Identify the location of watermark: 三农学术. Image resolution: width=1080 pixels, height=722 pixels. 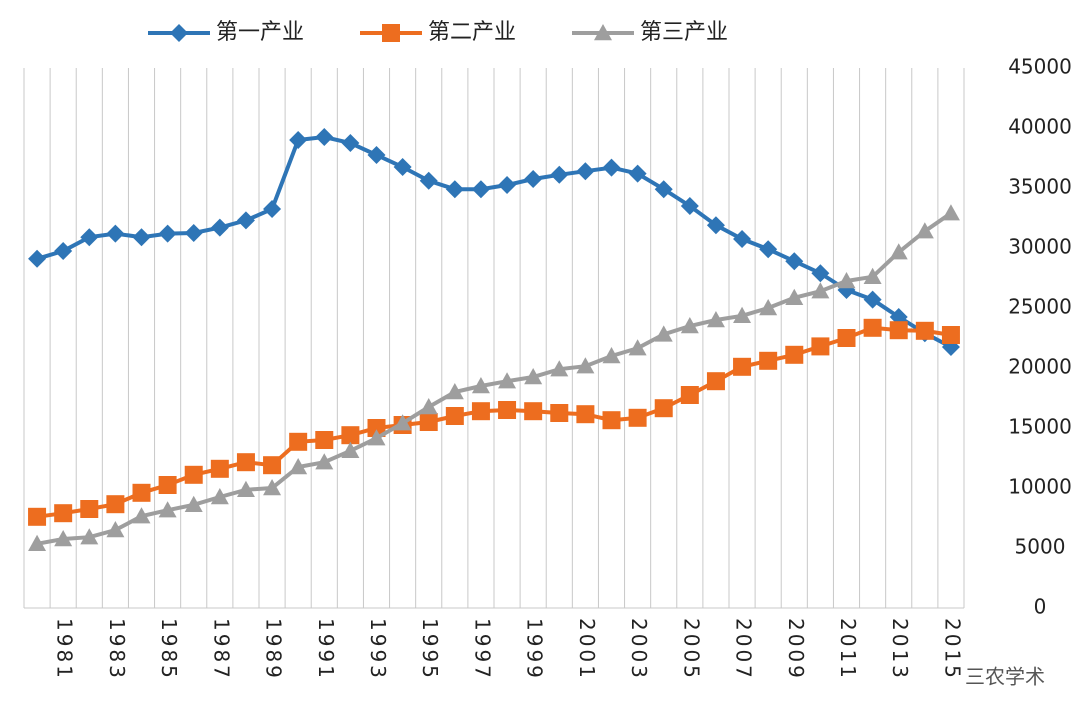
(1005, 677).